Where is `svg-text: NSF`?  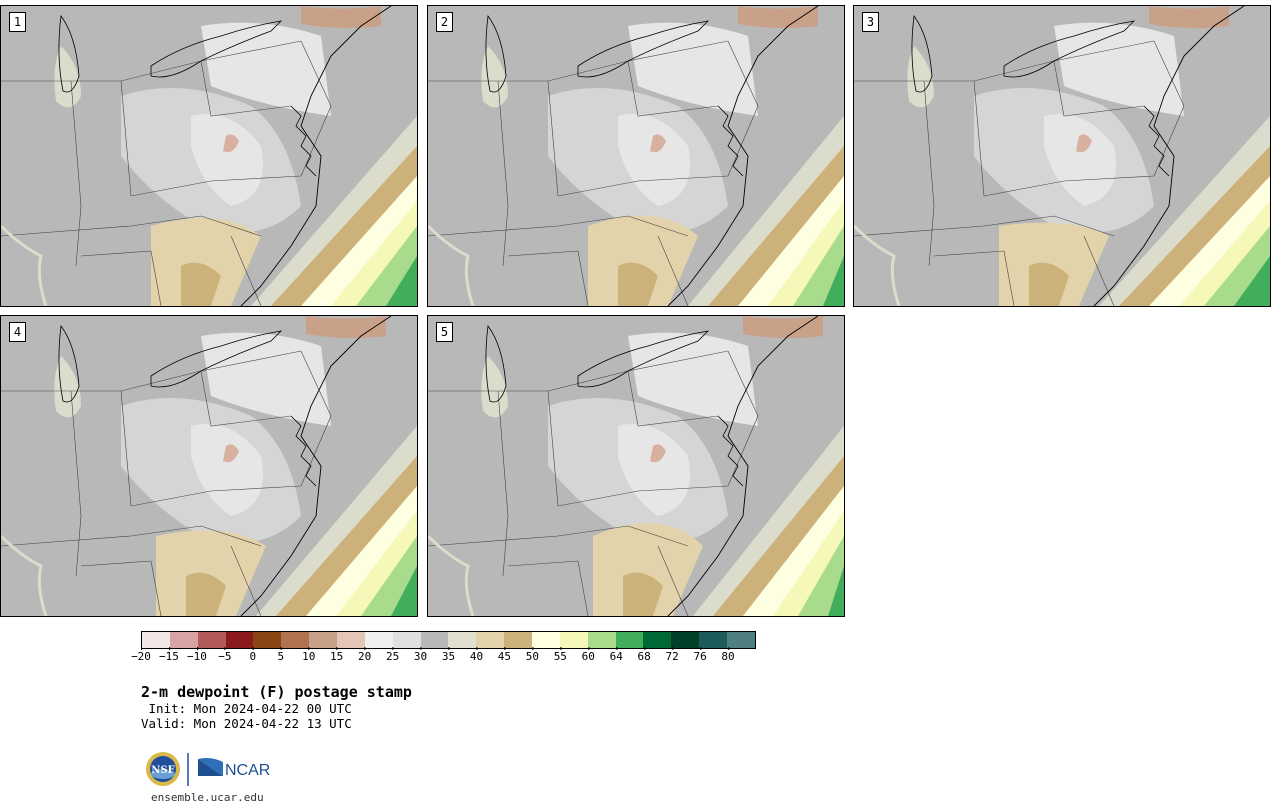
svg-text: NSF is located at coordinates (162, 770).